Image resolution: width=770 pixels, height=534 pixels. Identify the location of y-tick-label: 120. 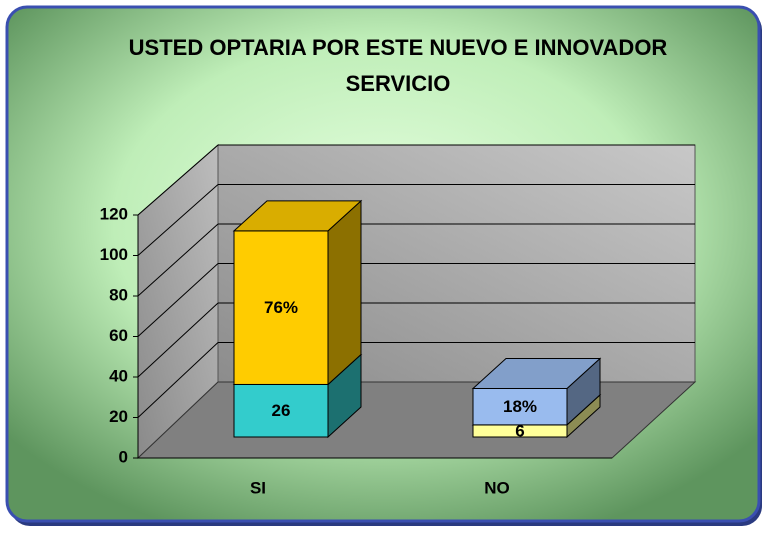
(114, 213).